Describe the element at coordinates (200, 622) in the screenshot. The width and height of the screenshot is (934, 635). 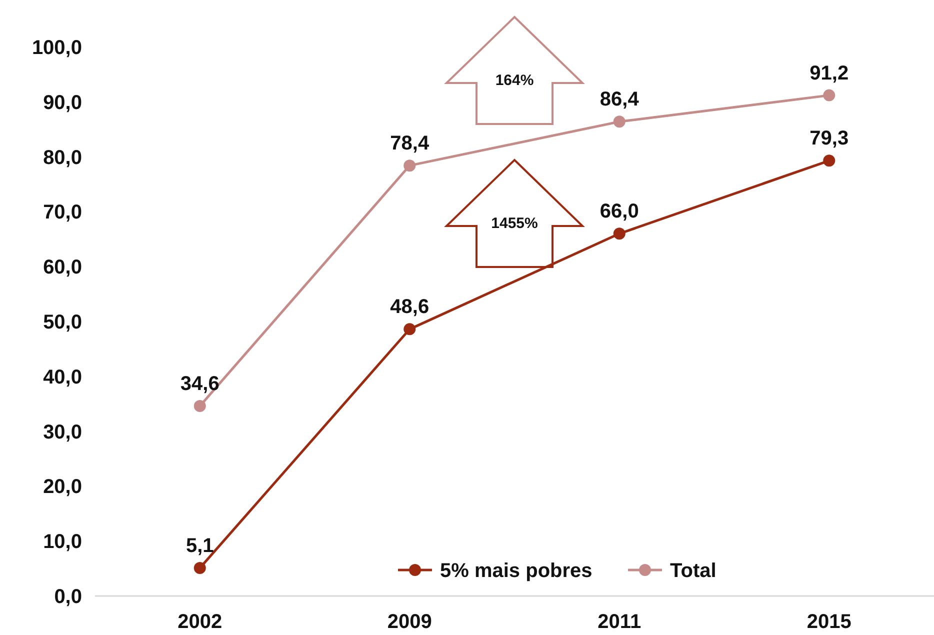
I see `x-tick-label: 2002` at that location.